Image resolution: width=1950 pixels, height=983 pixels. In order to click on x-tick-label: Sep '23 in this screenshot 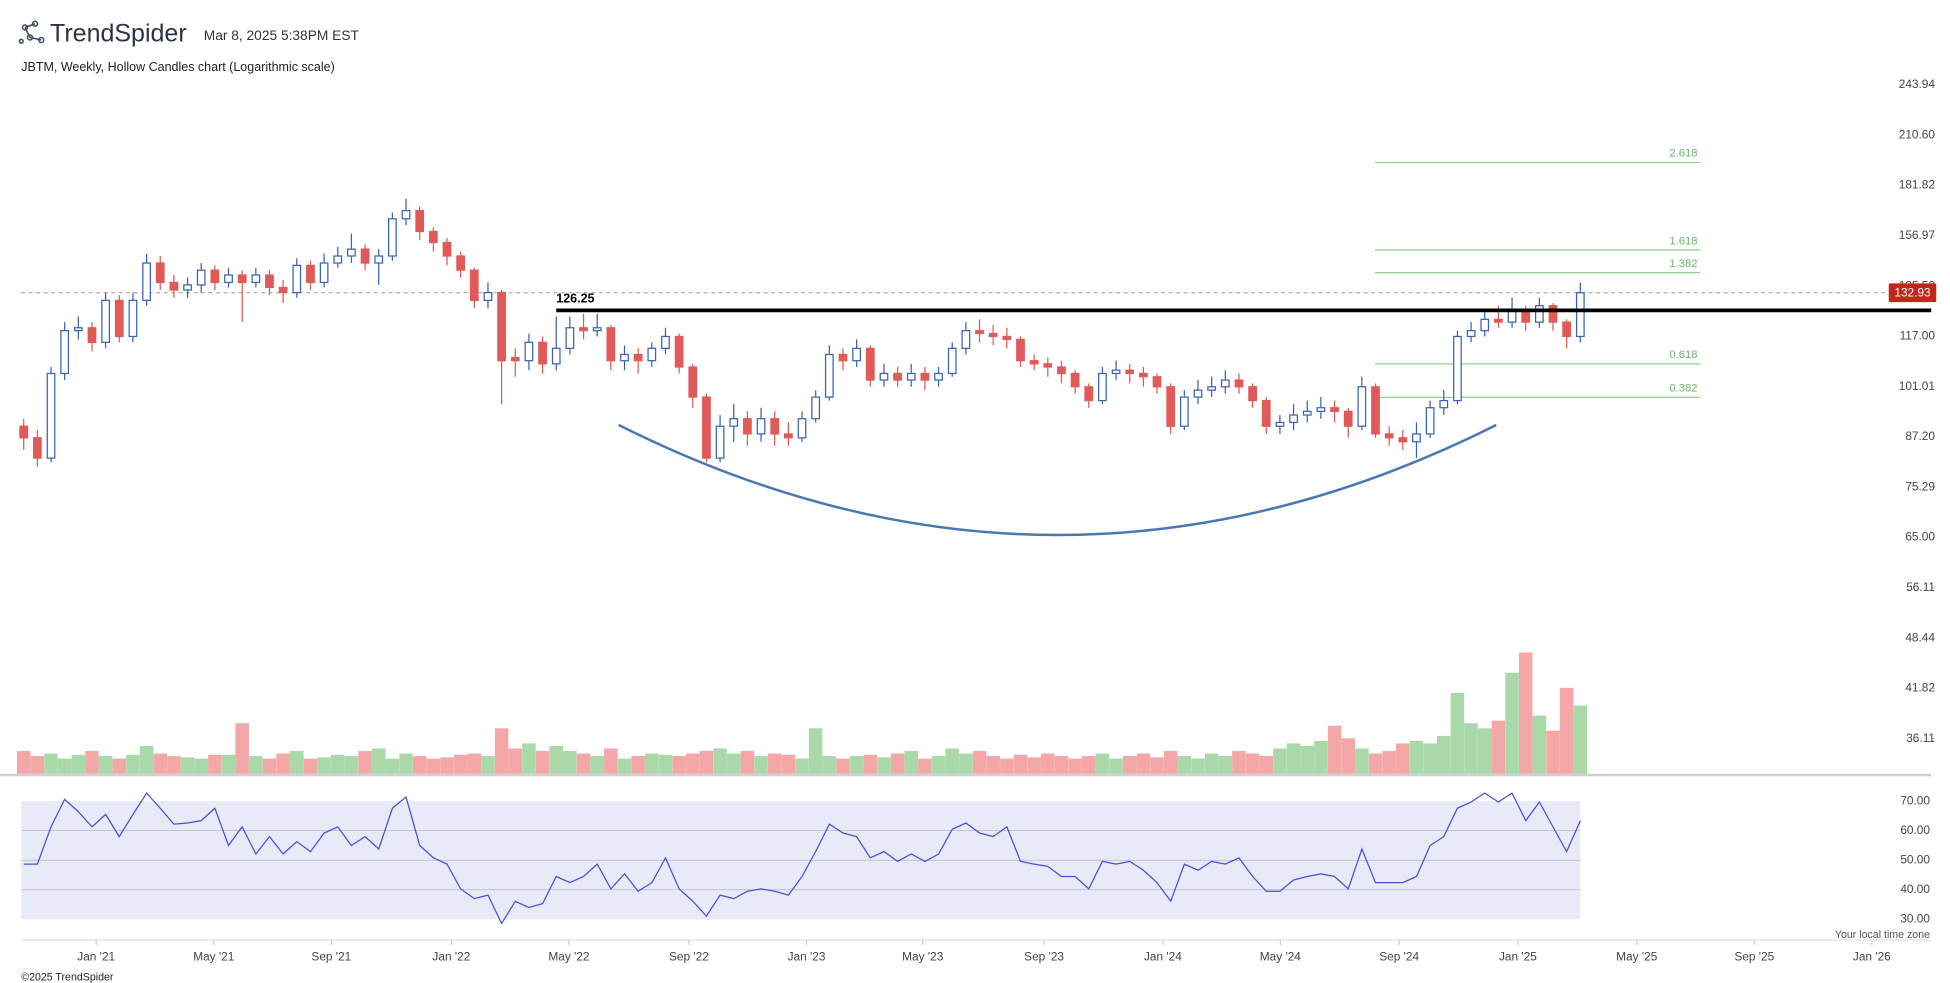, I will do `click(1044, 957)`.